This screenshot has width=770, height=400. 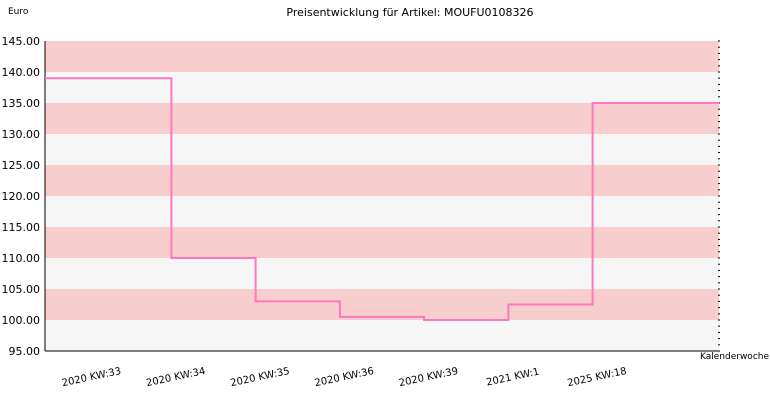 What do you see at coordinates (21, 41) in the screenshot?
I see `y-tick-label: 145.00` at bounding box center [21, 41].